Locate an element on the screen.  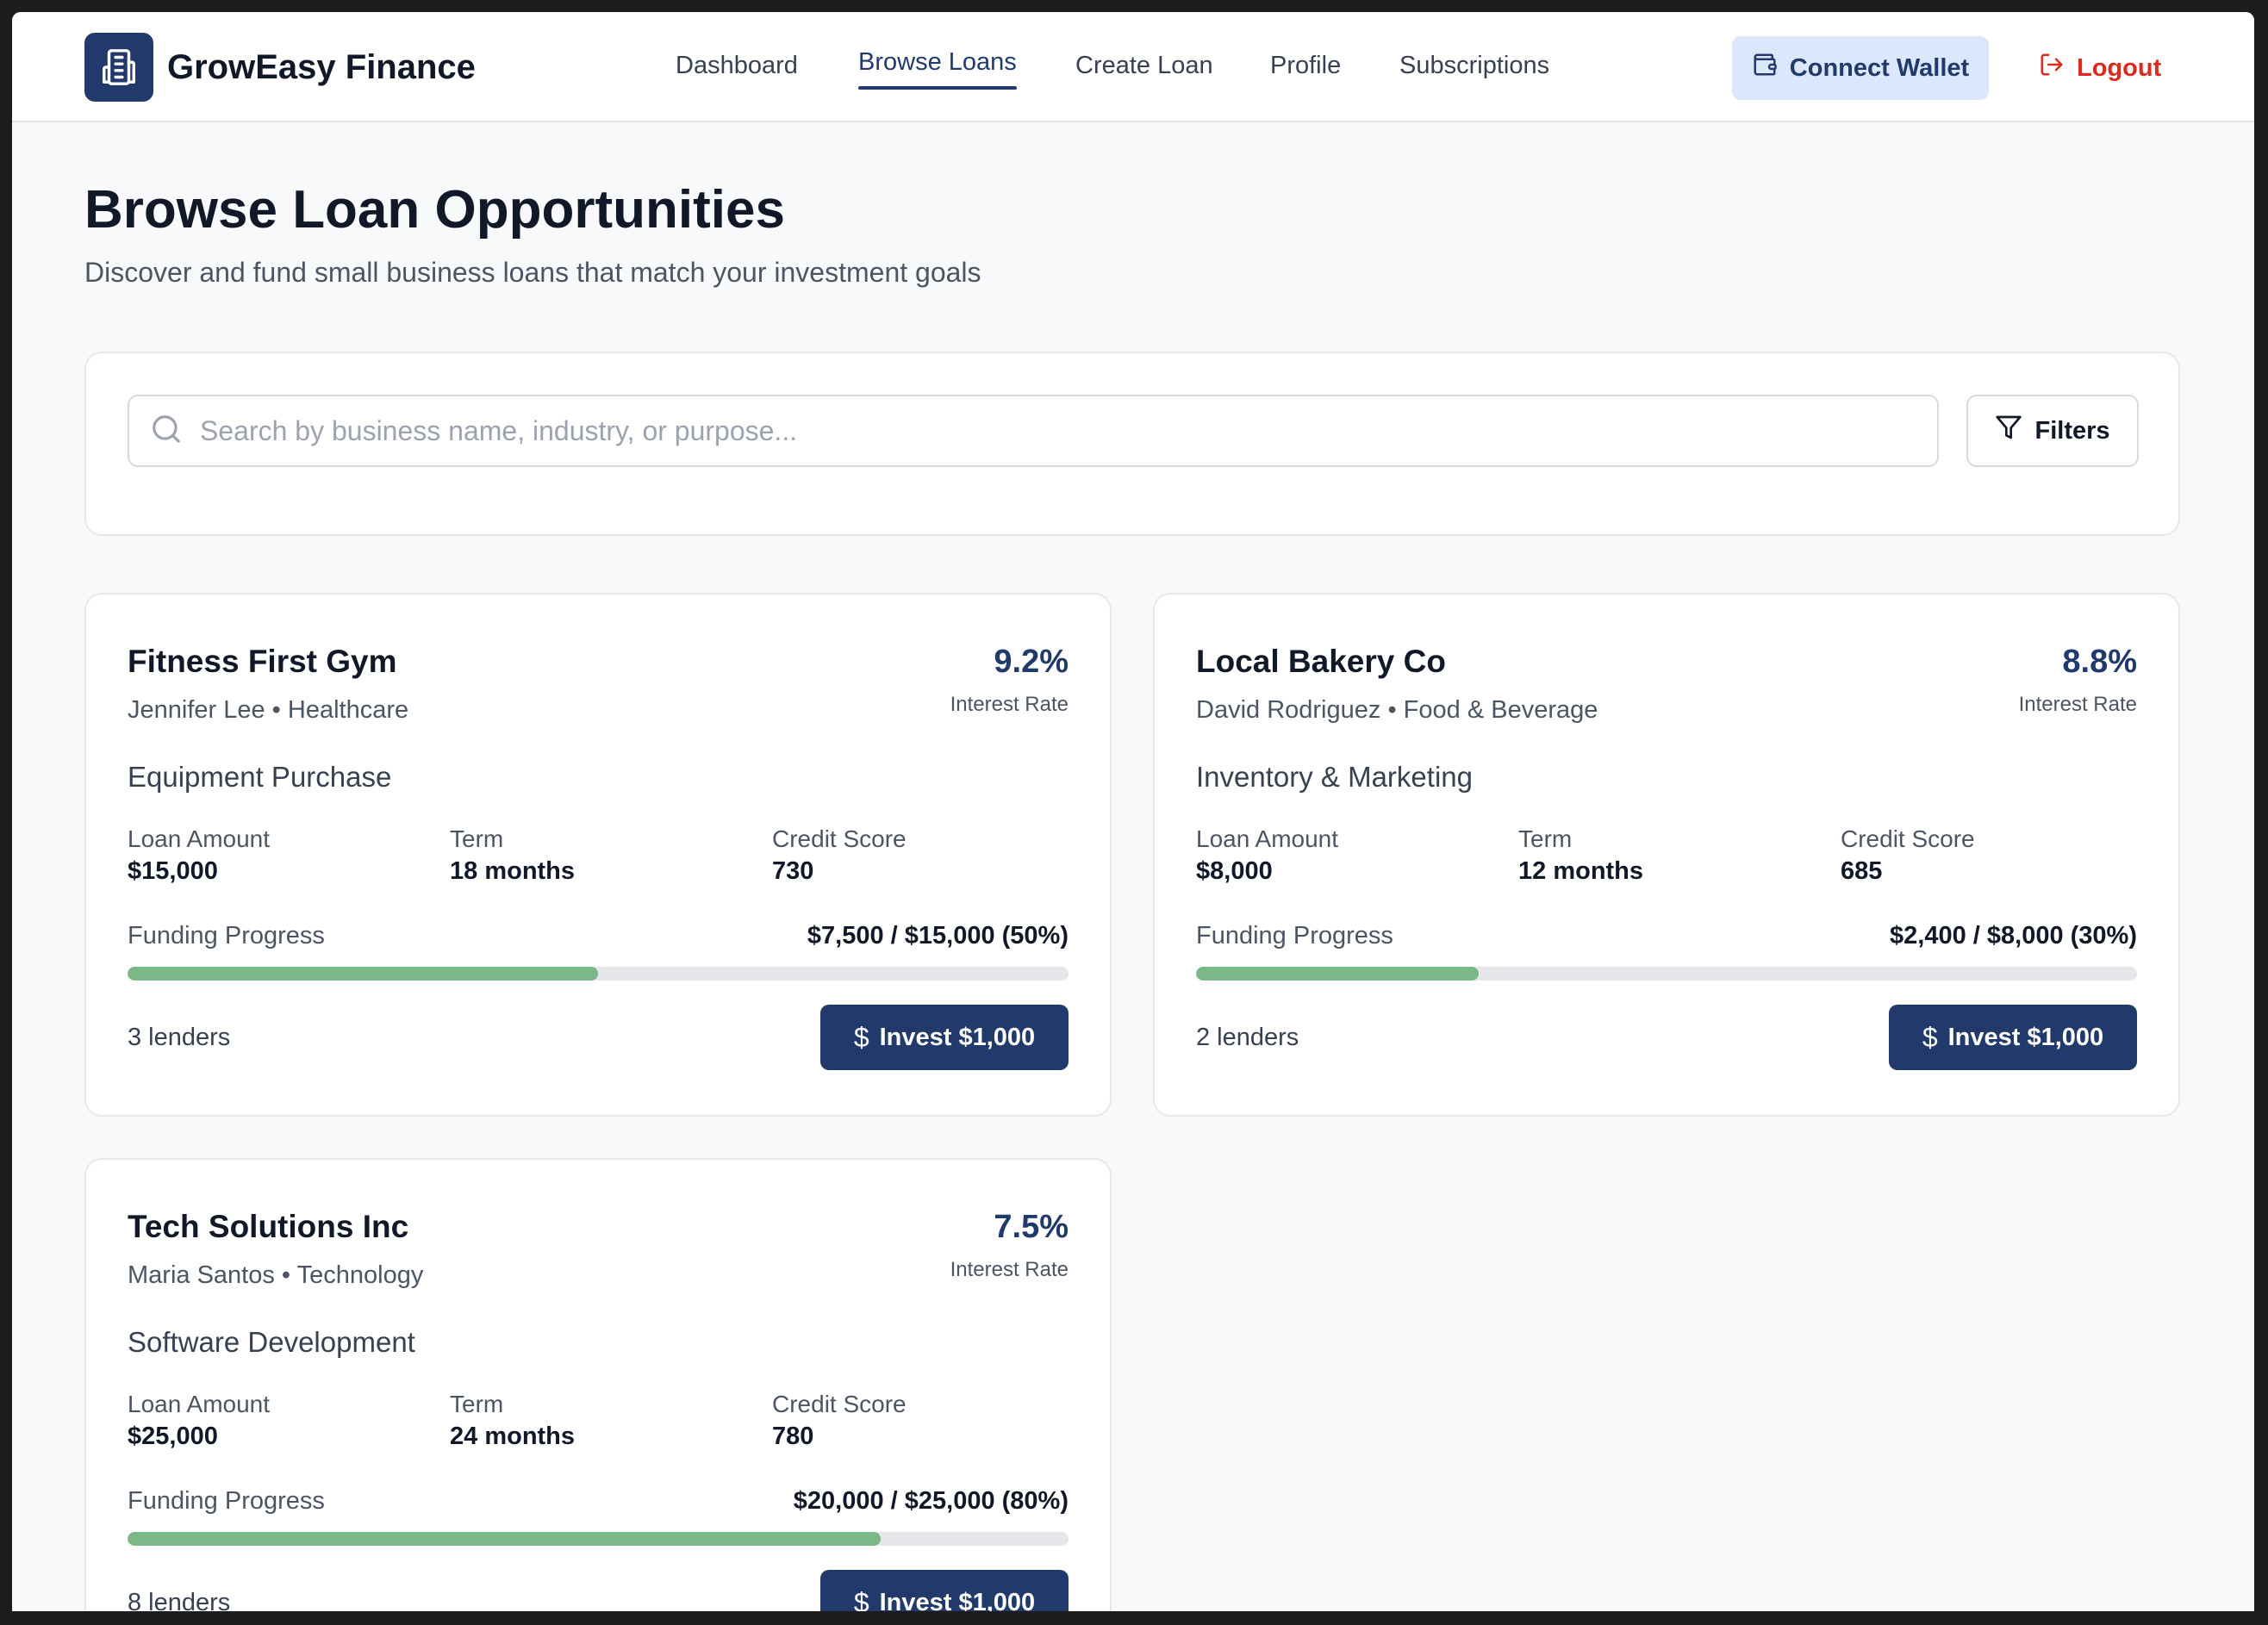
search-input is located at coordinates (1061, 431).